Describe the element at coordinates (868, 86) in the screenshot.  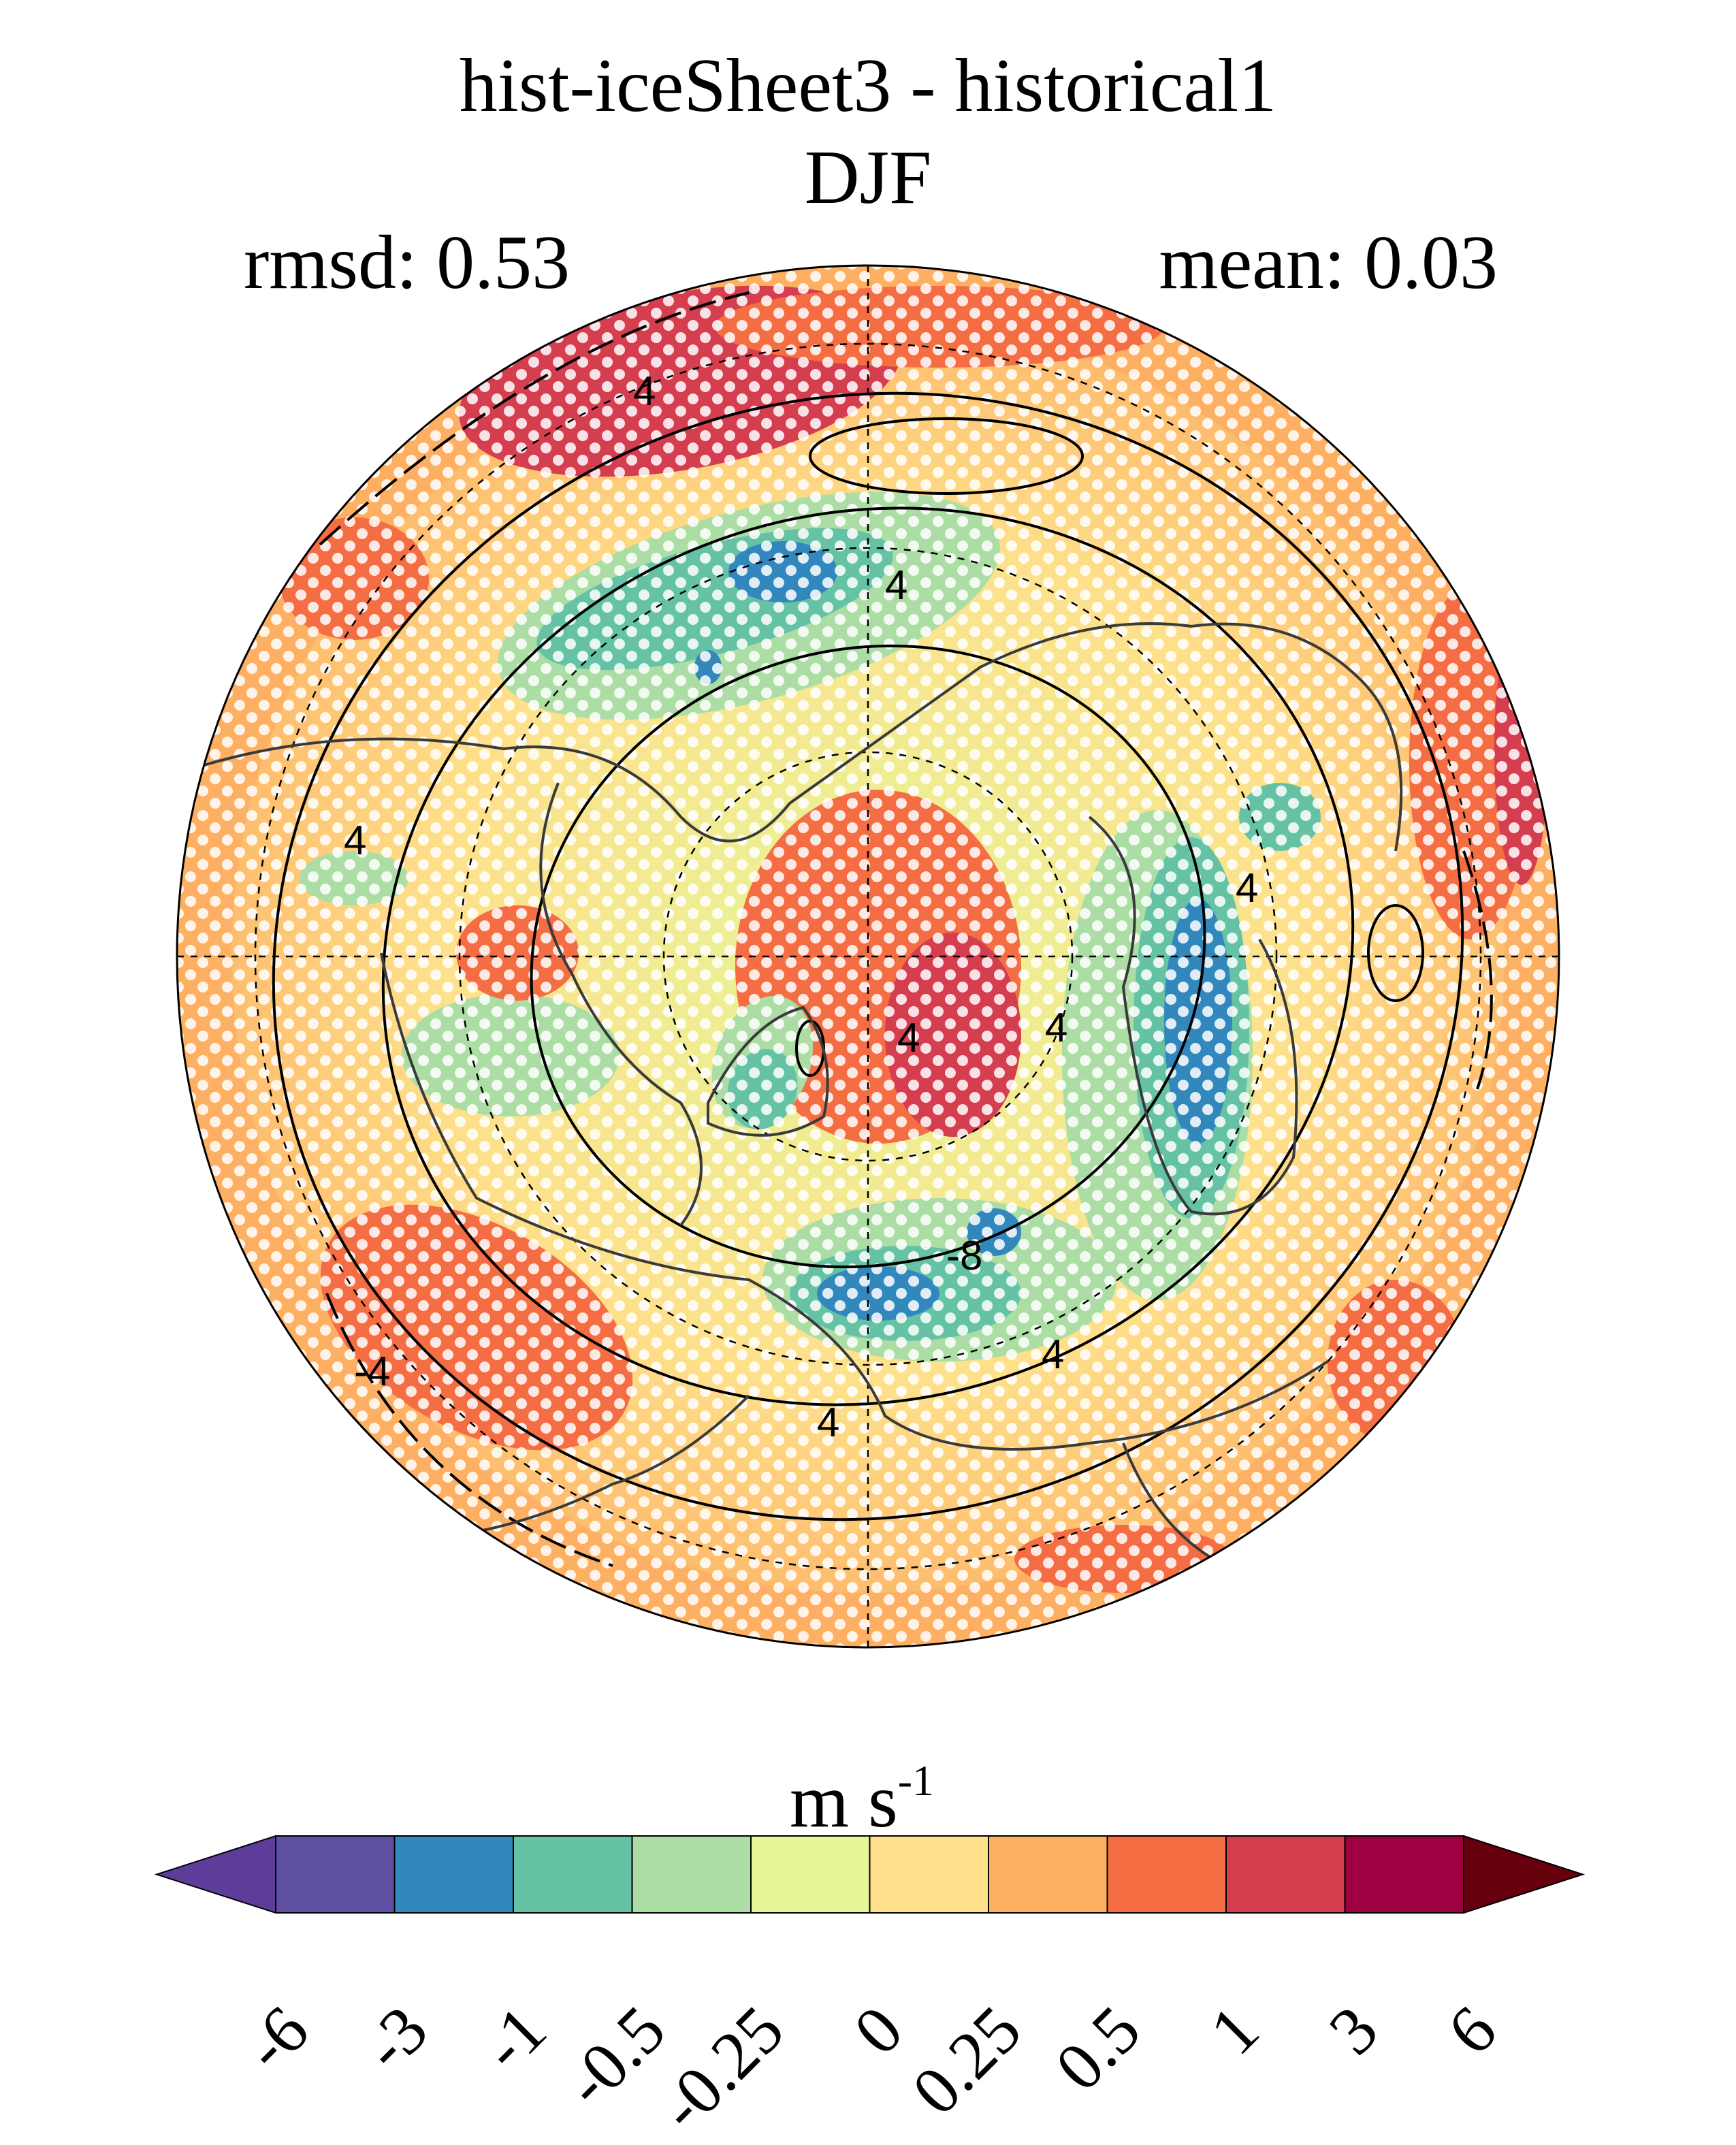
I see `figure-title: hist-iceSheet3 - historical1` at that location.